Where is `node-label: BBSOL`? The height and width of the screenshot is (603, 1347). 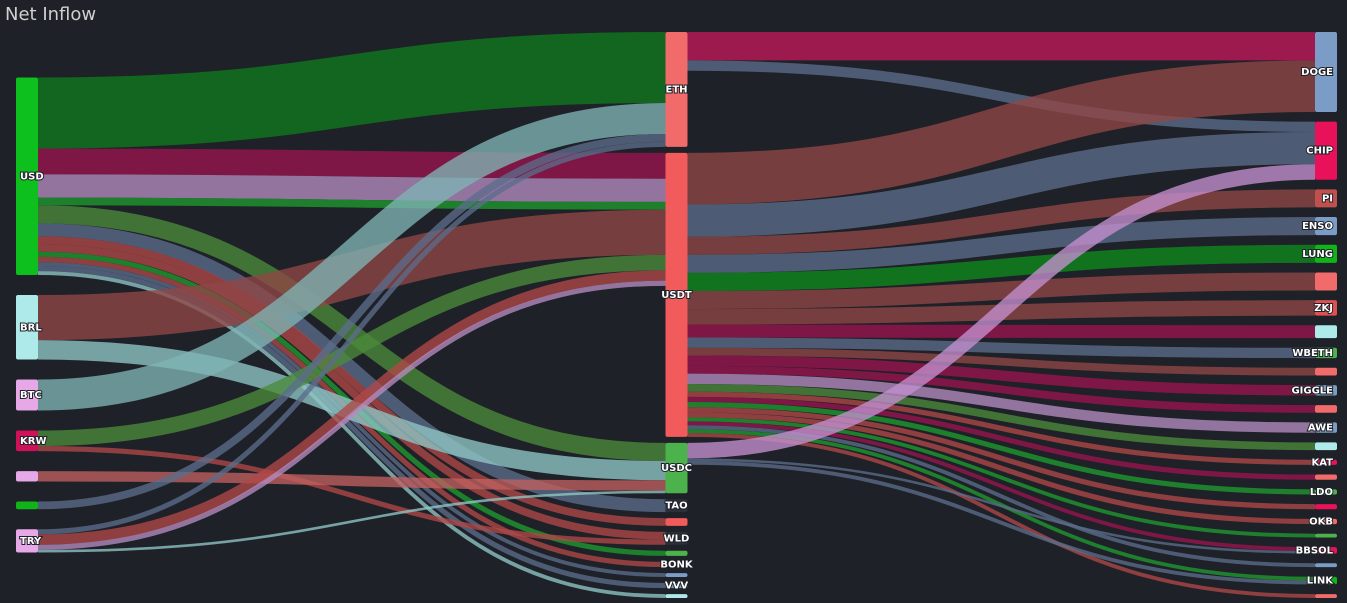
node-label: BBSOL is located at coordinates (1315, 550).